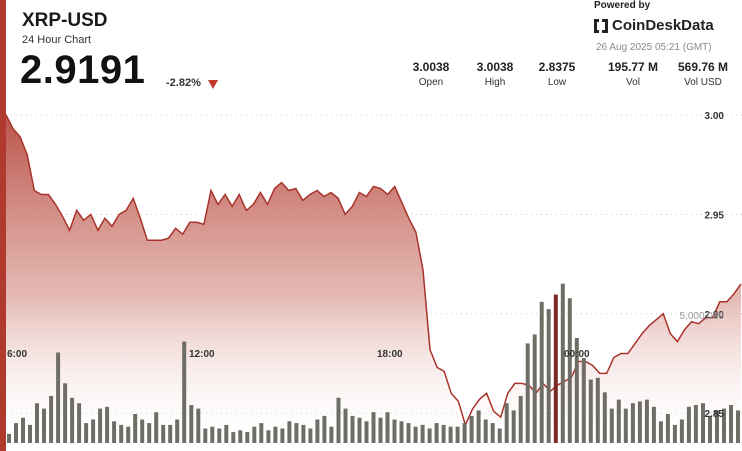 The image size is (742, 451). Describe the element at coordinates (65, 20) in the screenshot. I see `chart-title: XRP-USD` at that location.